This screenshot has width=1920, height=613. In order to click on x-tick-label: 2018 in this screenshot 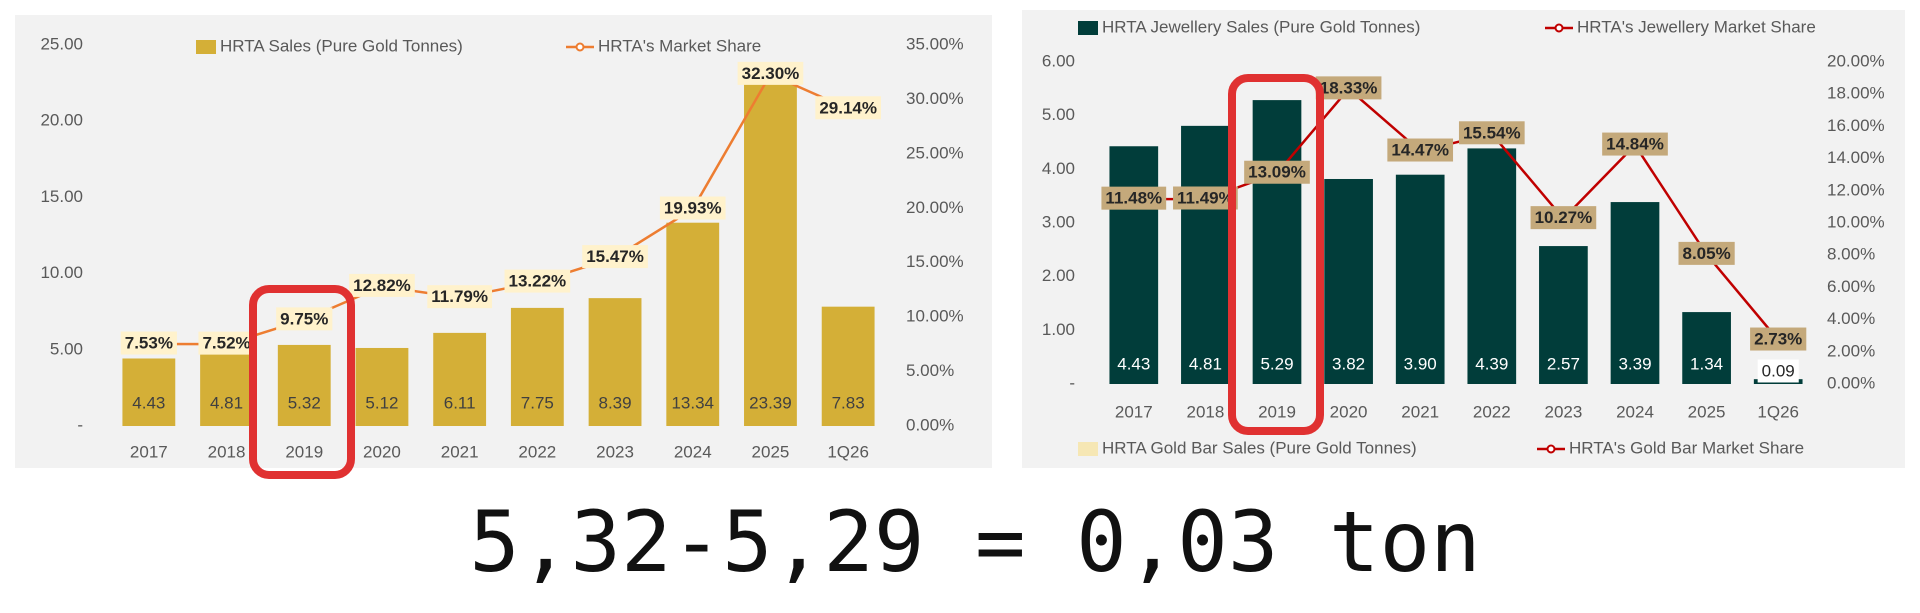, I will do `click(227, 451)`.